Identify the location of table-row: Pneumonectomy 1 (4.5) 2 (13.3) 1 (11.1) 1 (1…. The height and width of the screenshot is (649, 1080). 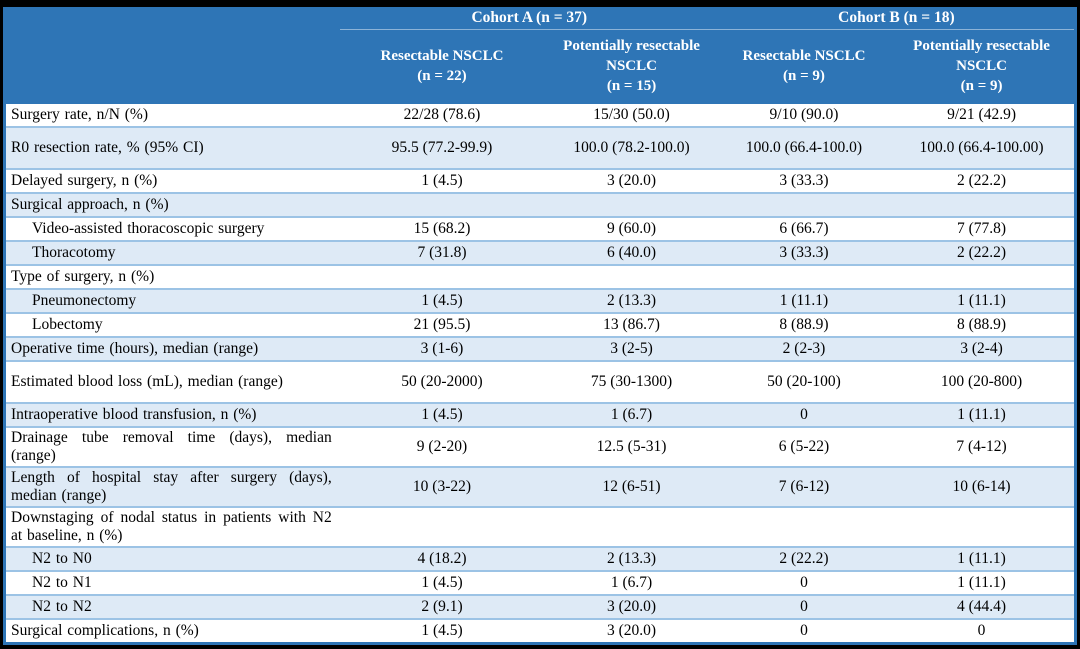
(540, 301).